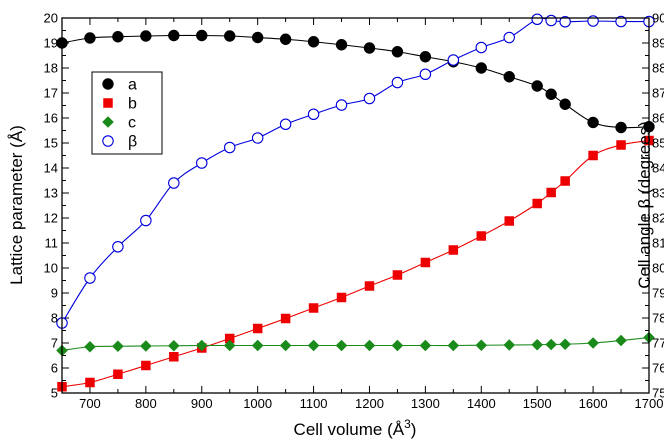 The width and height of the screenshot is (664, 442). What do you see at coordinates (146, 403) in the screenshot?
I see `x-tick-label: 800` at bounding box center [146, 403].